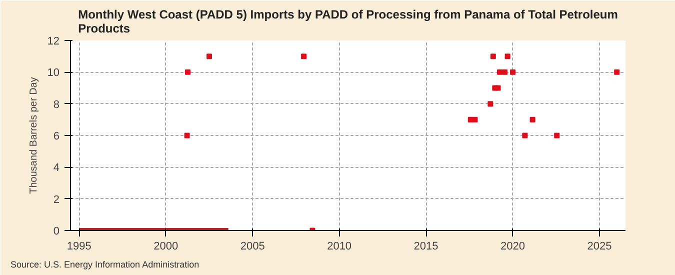  I want to click on x-tick-label: 2005, so click(252, 246).